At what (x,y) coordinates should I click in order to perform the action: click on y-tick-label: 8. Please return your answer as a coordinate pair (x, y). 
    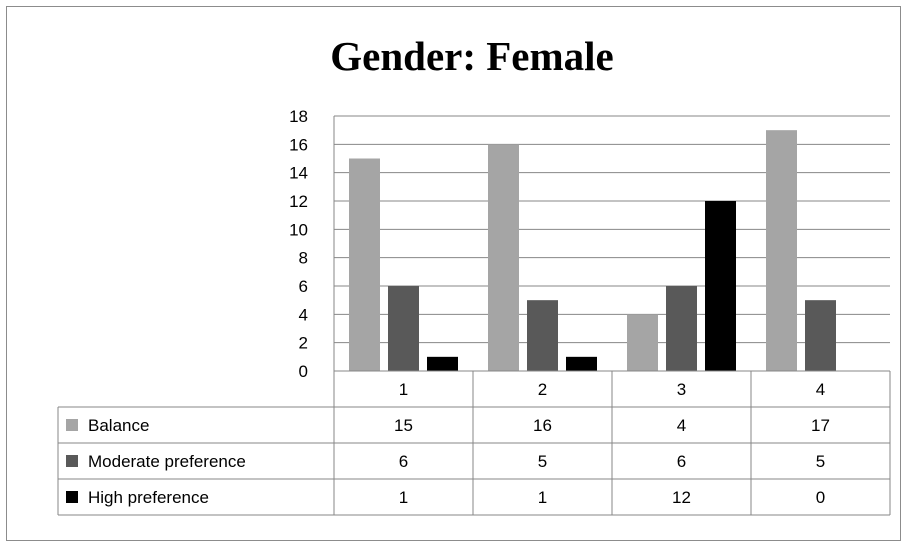
    Looking at the image, I should click on (303, 258).